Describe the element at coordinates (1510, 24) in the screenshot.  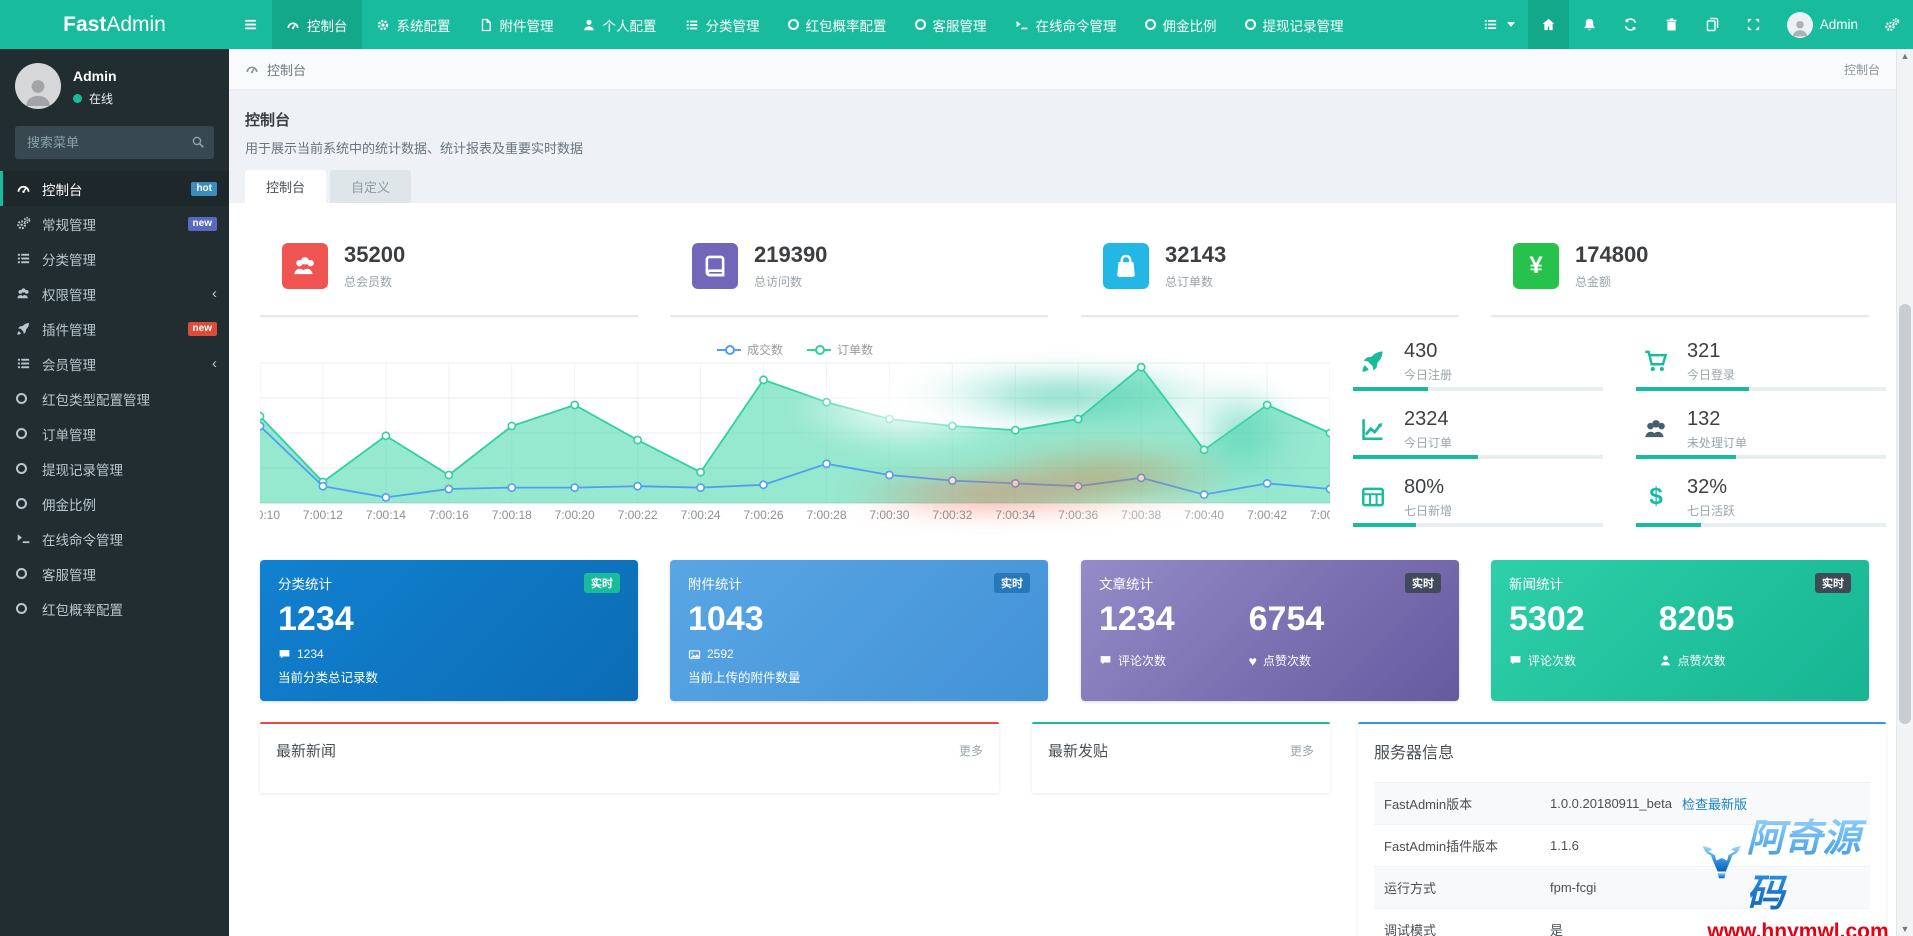
I see `caret-down-icon` at that location.